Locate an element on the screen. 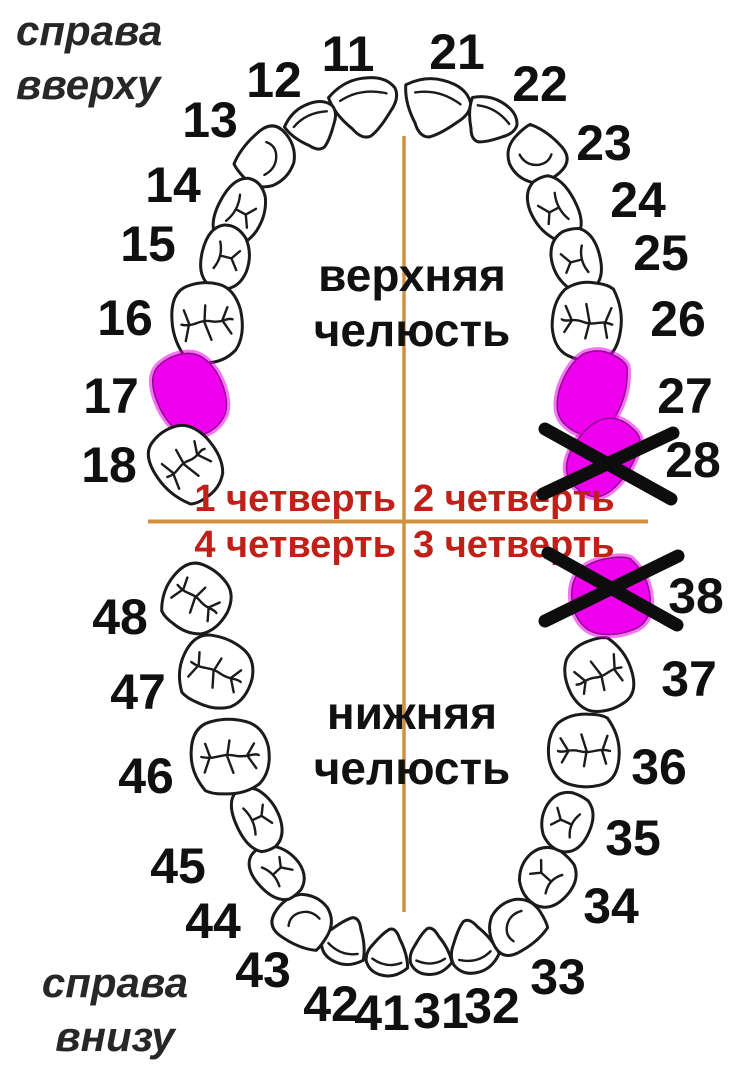 The height and width of the screenshot is (1086, 732). tooth-46-fissure is located at coordinates (230, 756).